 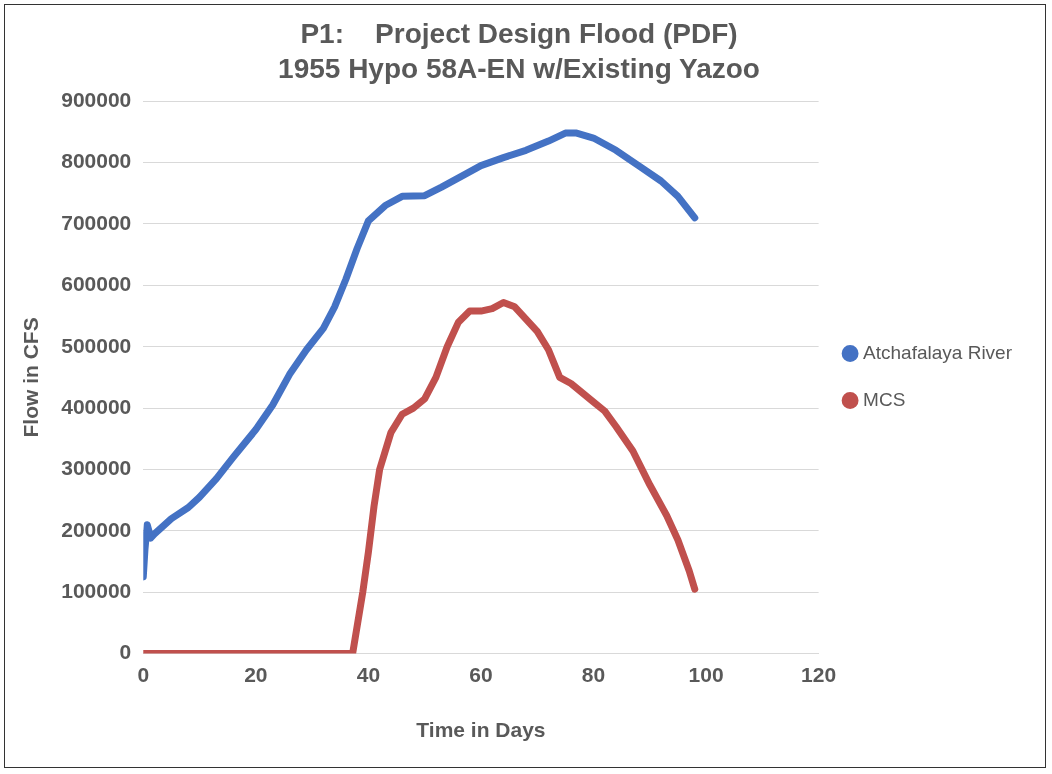 What do you see at coordinates (819, 674) in the screenshot?
I see `x-tick-label: 120` at bounding box center [819, 674].